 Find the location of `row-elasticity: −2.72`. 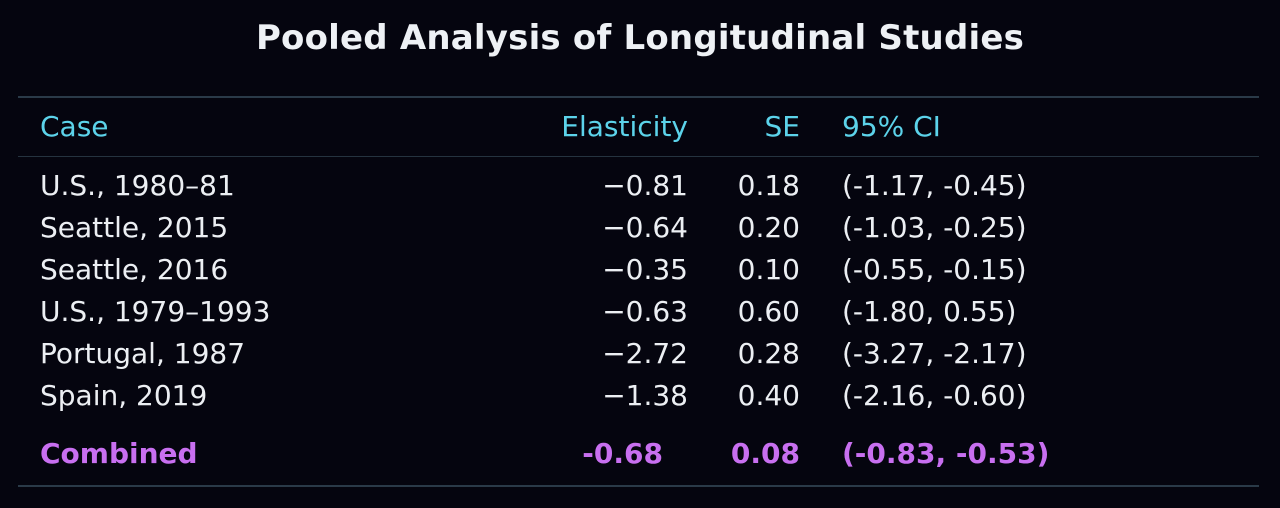

row-elasticity: −2.72 is located at coordinates (645, 353).